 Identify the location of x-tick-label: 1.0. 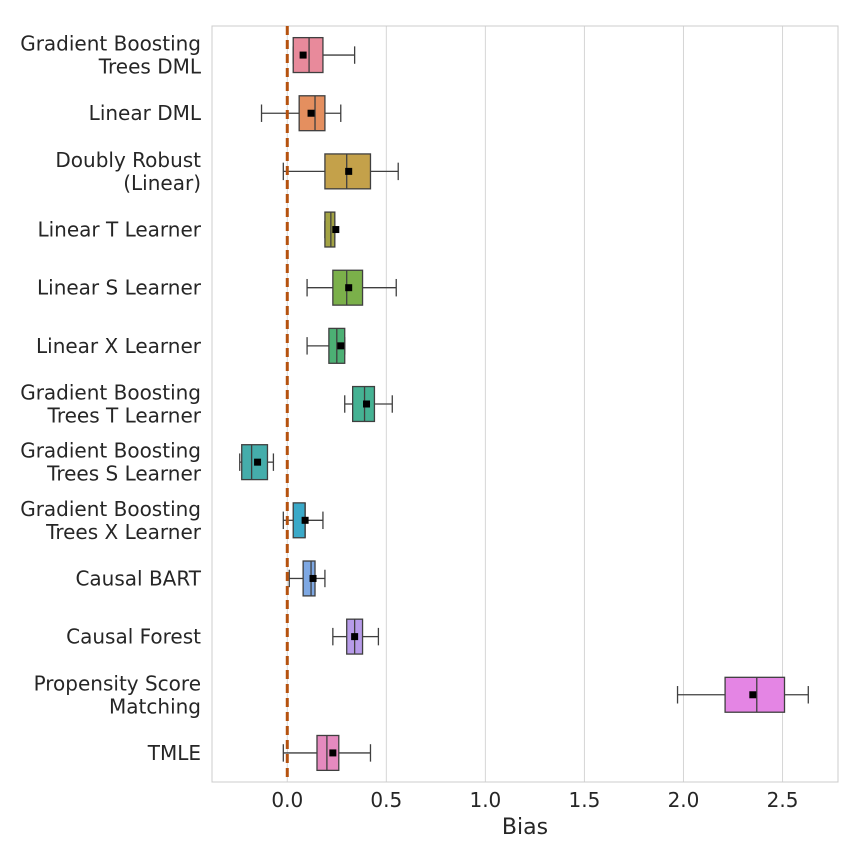
(485, 800).